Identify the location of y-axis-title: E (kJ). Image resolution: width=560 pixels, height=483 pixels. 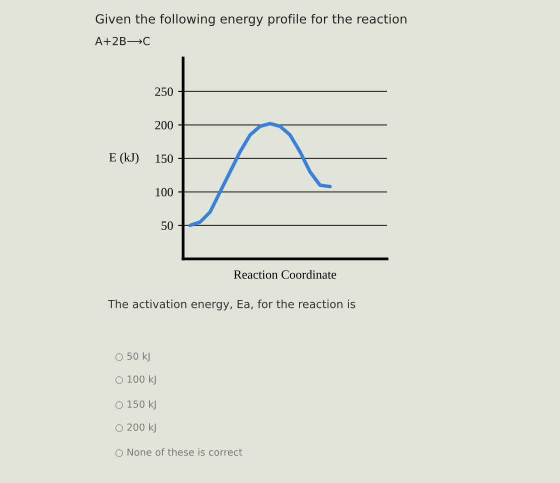
(124, 158).